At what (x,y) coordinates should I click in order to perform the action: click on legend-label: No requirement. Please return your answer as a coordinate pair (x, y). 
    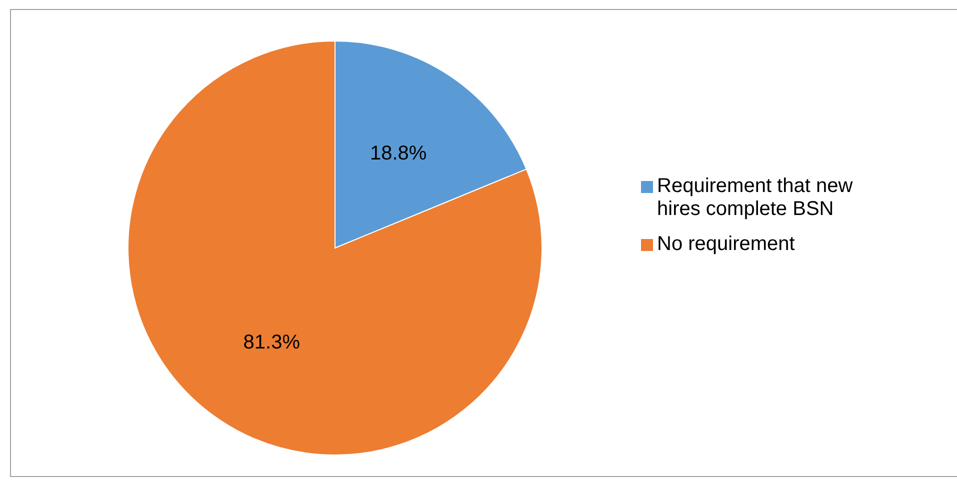
    Looking at the image, I should click on (726, 244).